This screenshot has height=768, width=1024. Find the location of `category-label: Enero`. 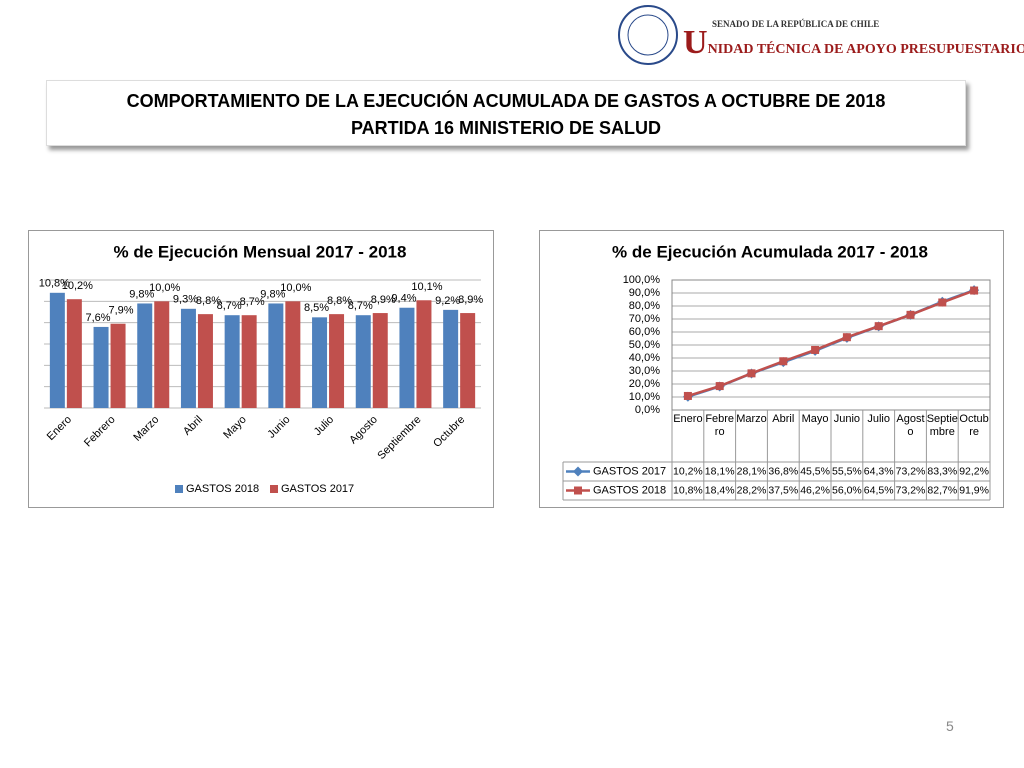

category-label: Enero is located at coordinates (688, 419).